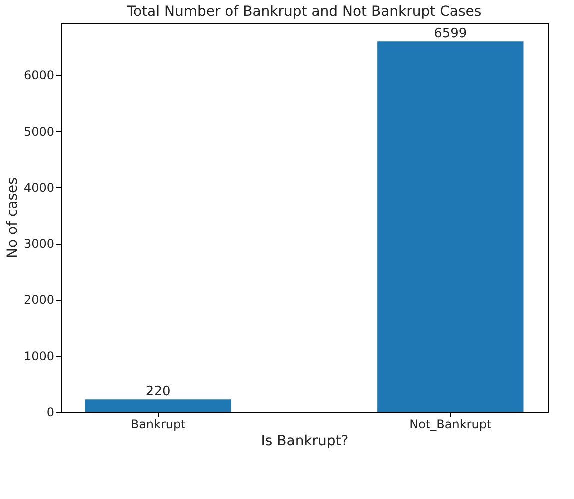  Describe the element at coordinates (304, 12) in the screenshot. I see `chart-title: Total Number of Bankrupt and Not Bankrupt Cases` at that location.